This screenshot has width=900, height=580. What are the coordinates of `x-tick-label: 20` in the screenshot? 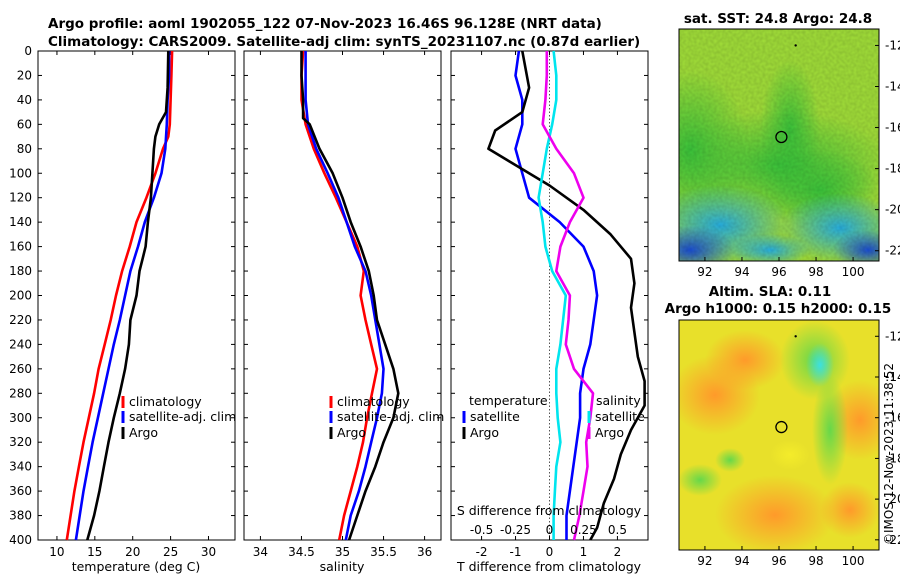 It's located at (132, 552).